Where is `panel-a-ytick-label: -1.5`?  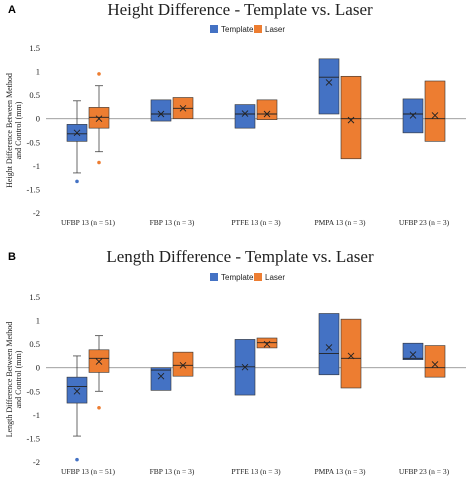
panel-a-ytick-label: -1.5 is located at coordinates (33, 189).